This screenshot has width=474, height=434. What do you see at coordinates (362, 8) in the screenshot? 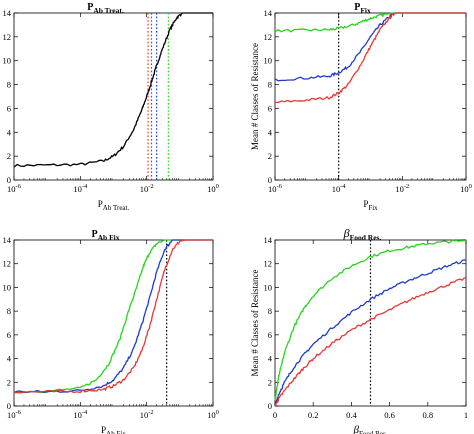
I see `panel-title: PFix` at bounding box center [362, 8].